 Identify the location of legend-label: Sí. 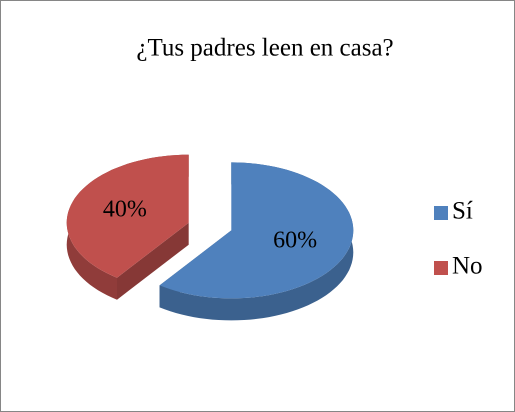
(462, 211).